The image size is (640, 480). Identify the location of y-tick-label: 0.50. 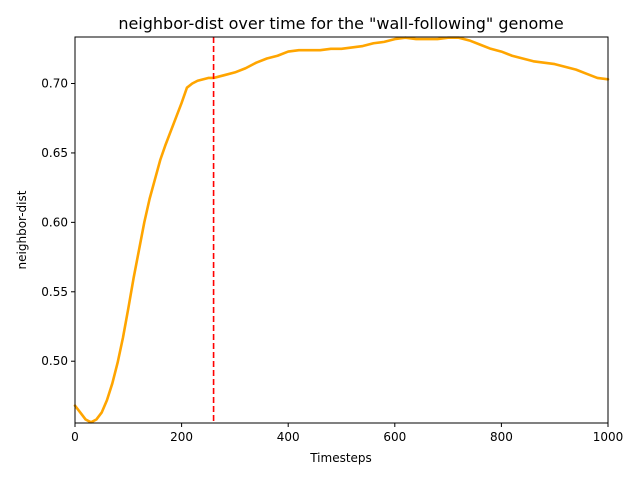
(54, 361).